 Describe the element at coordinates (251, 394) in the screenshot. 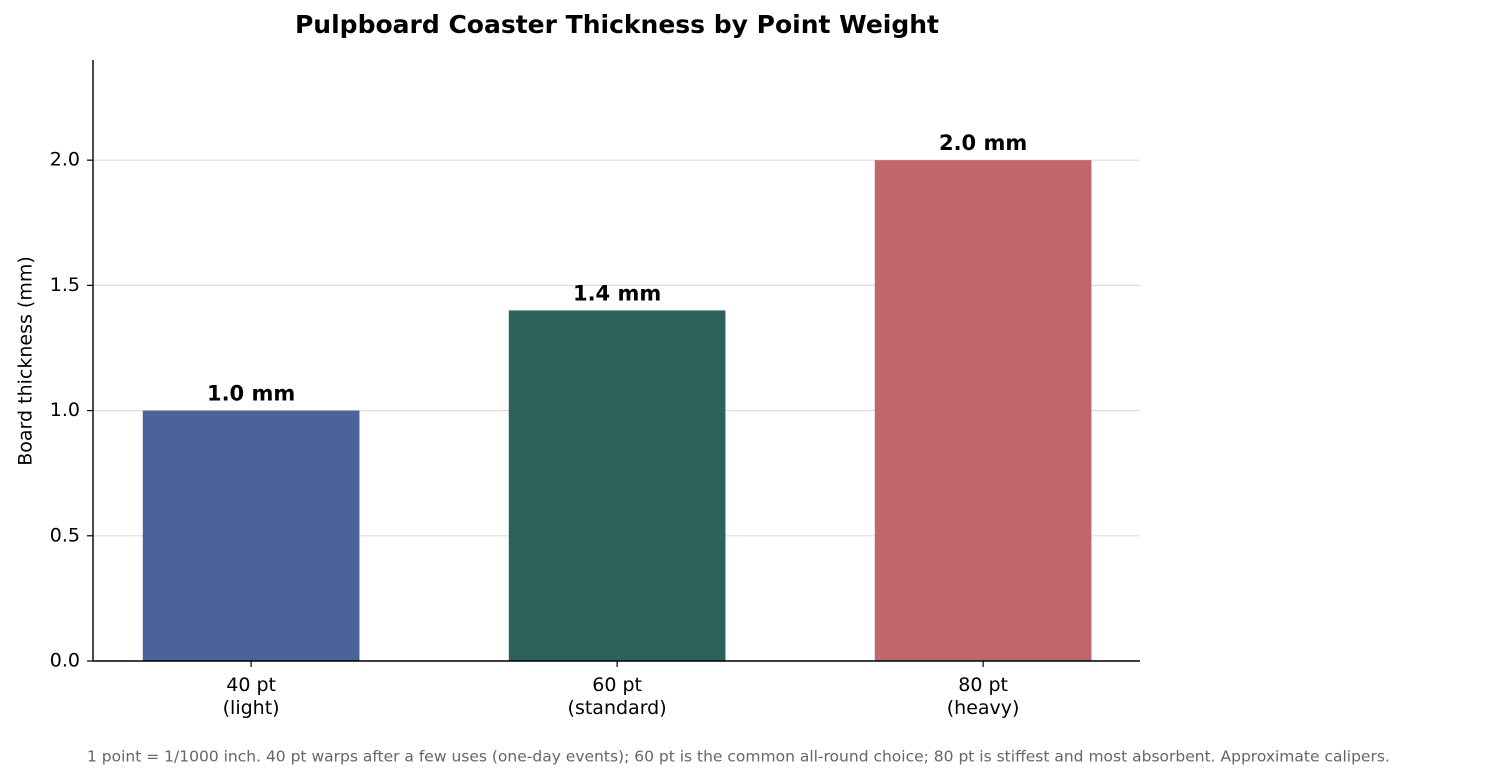

I see `value-label: 1.0 mm` at that location.